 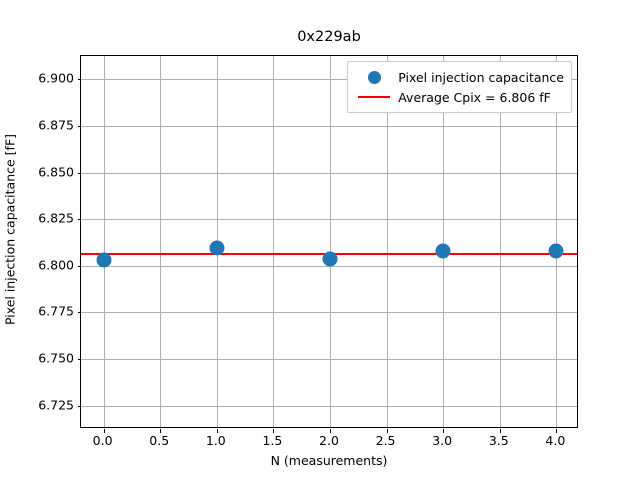 I want to click on x-axis-tick-labels: 0.0 0.5 1.0 1.5 2.0 2.5 3.0 3.5 4.0, so click(x=329, y=443).